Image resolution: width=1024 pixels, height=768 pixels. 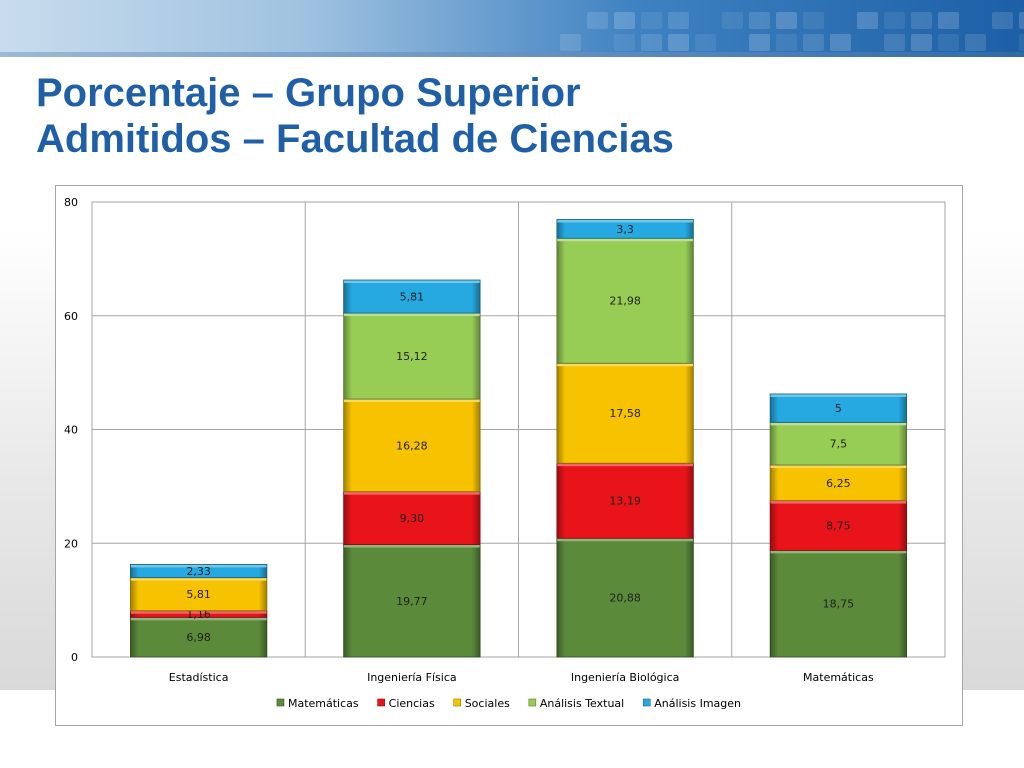 I want to click on data-label: 19,77, so click(x=412, y=601).